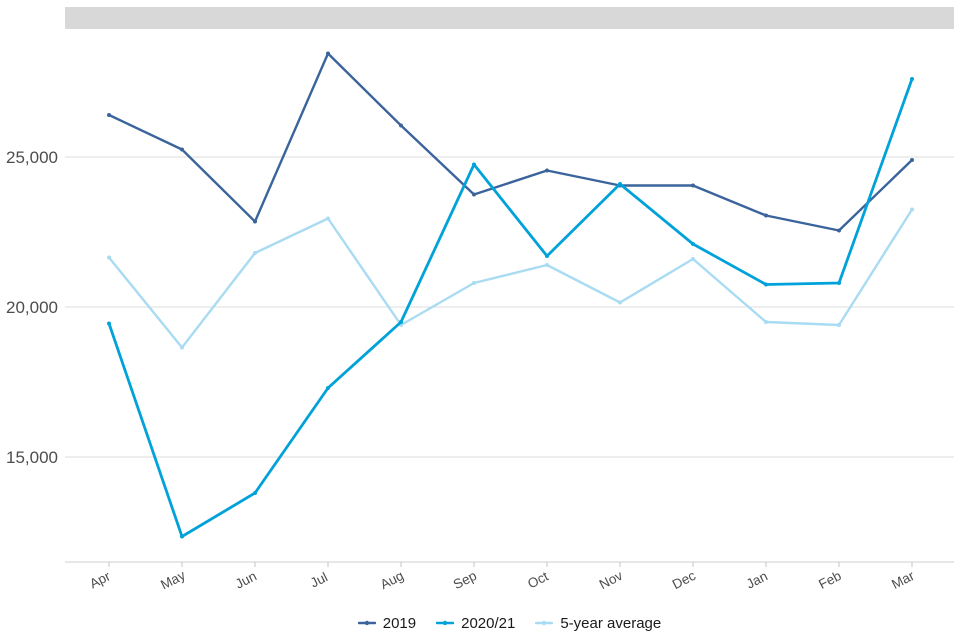  Describe the element at coordinates (611, 623) in the screenshot. I see `legend-label-5-year-average: 5-year average` at that location.